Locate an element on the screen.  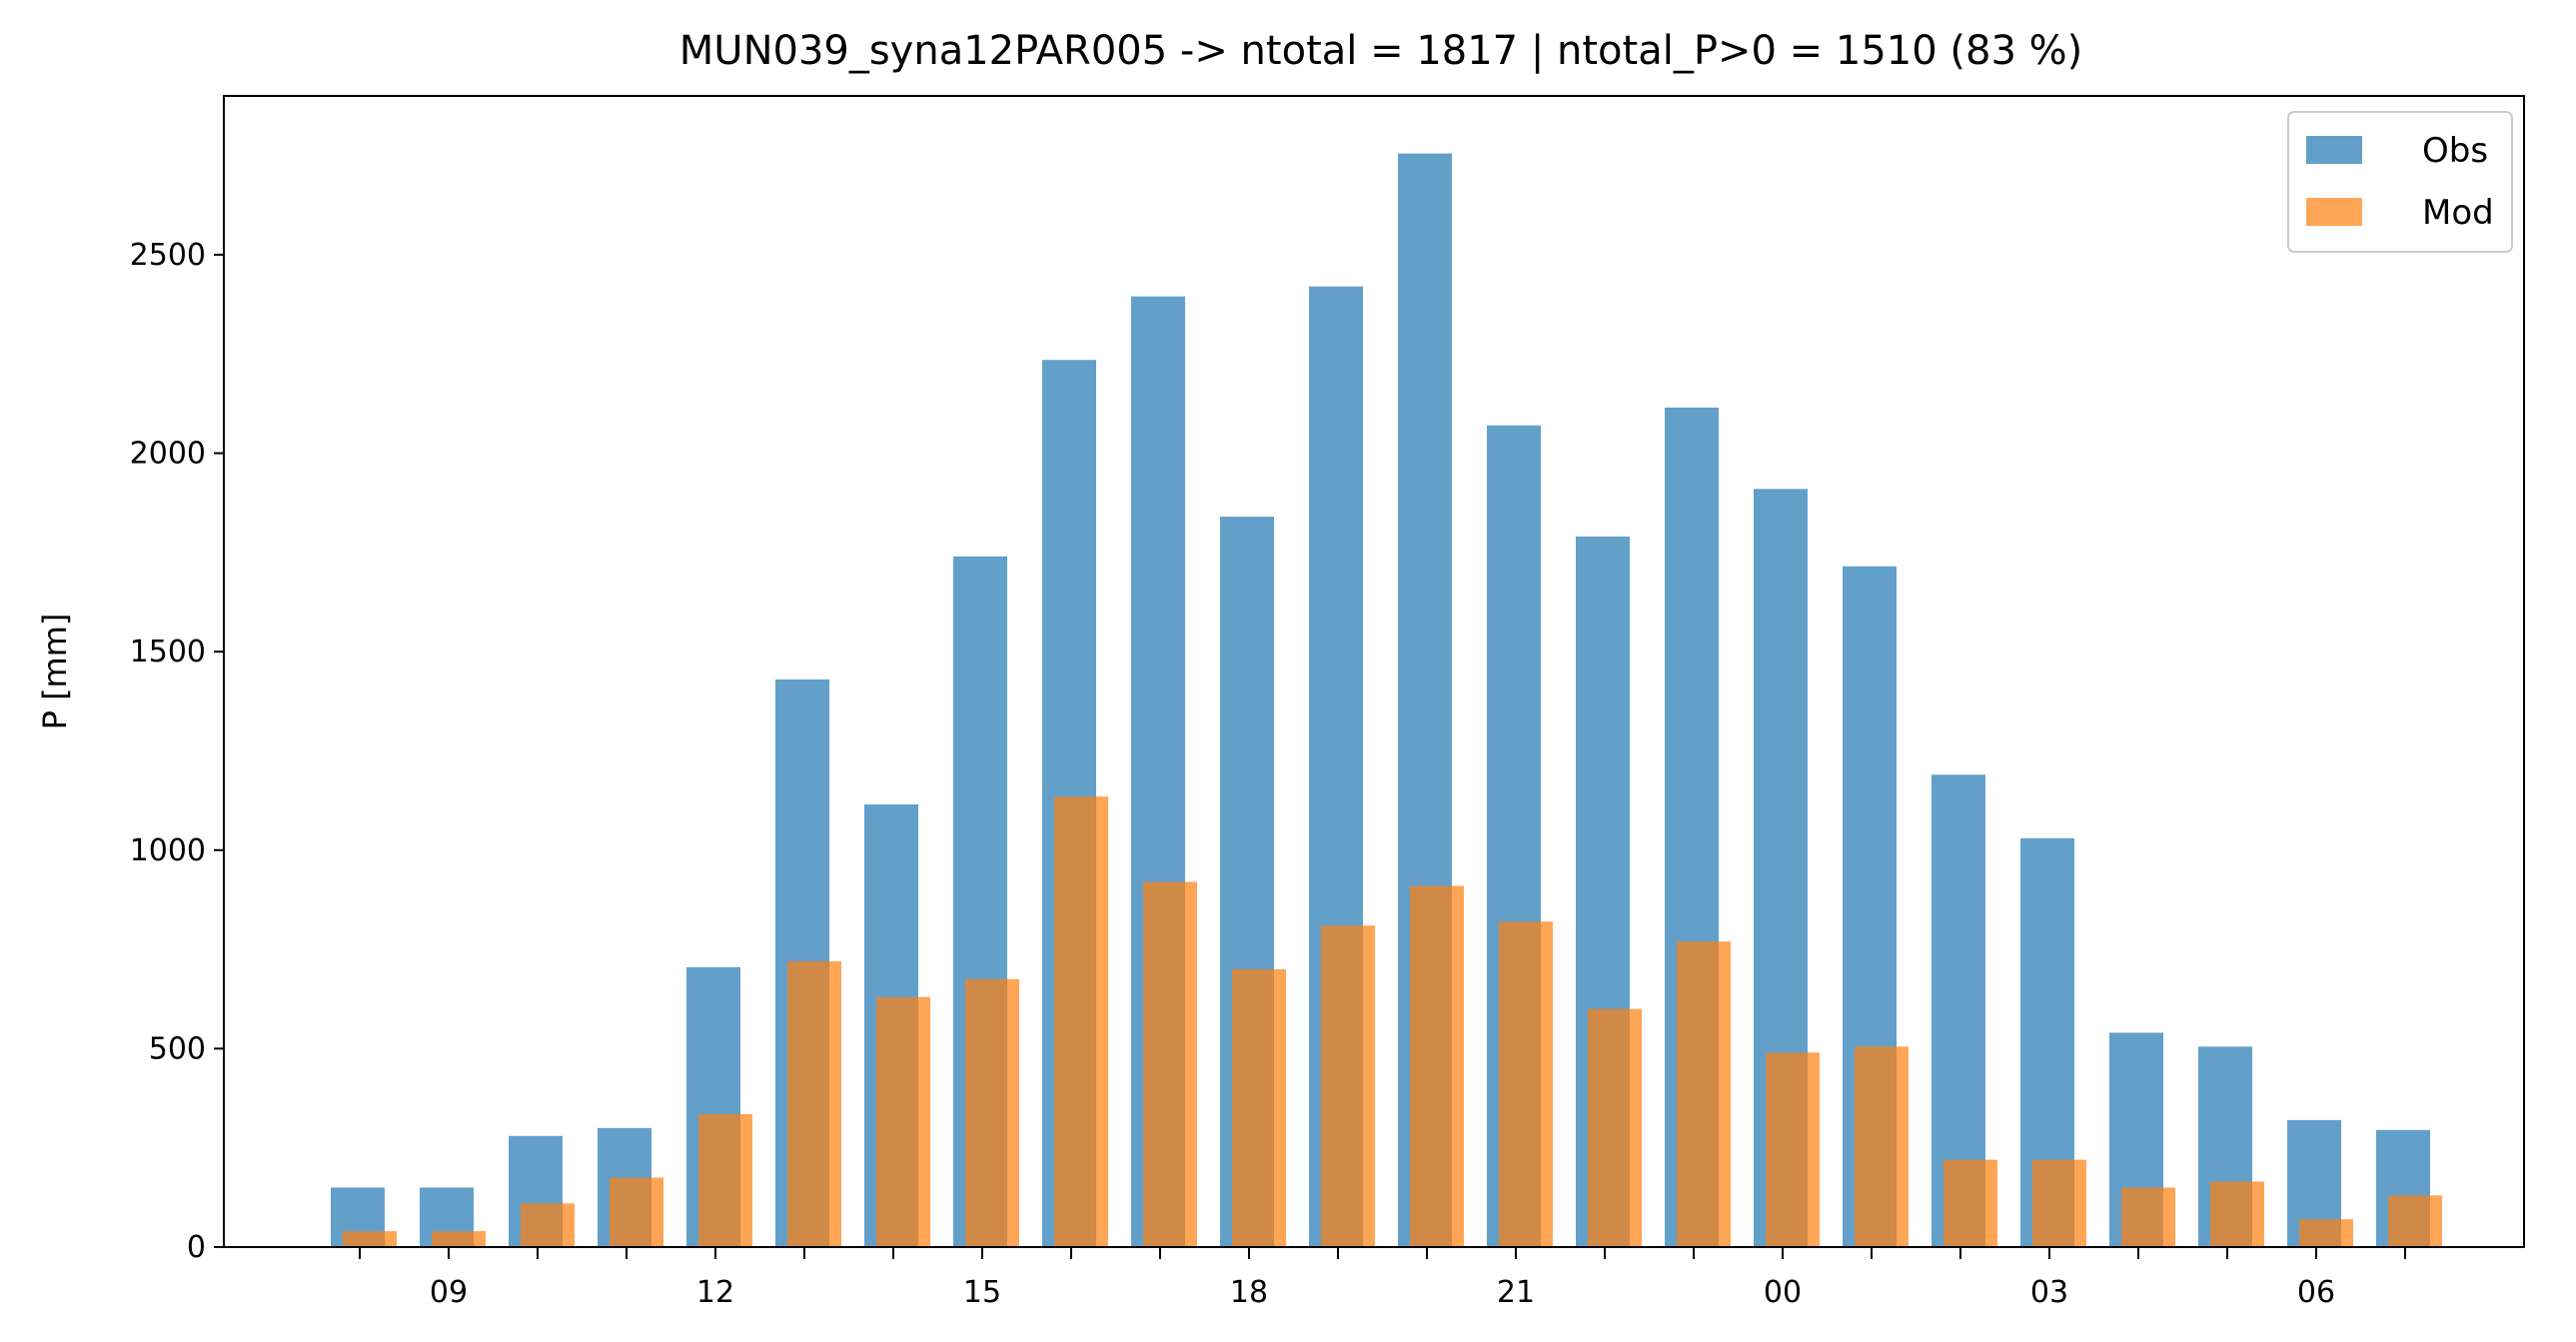
x-tick-label-3: 18 is located at coordinates (1249, 1292).